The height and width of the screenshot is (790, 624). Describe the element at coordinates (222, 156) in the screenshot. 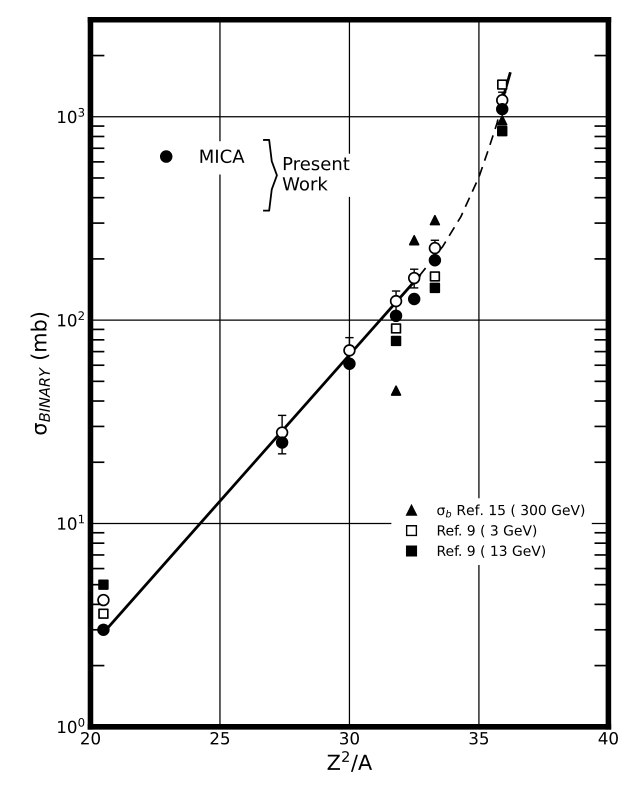

I see `legend-label: MICA` at that location.